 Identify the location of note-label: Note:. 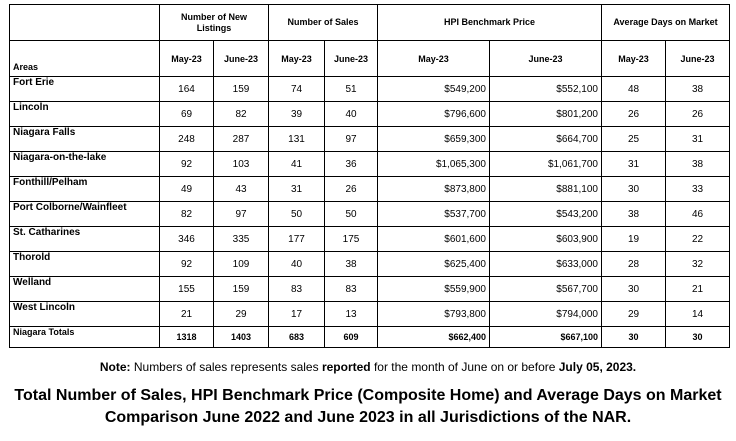
(115, 367).